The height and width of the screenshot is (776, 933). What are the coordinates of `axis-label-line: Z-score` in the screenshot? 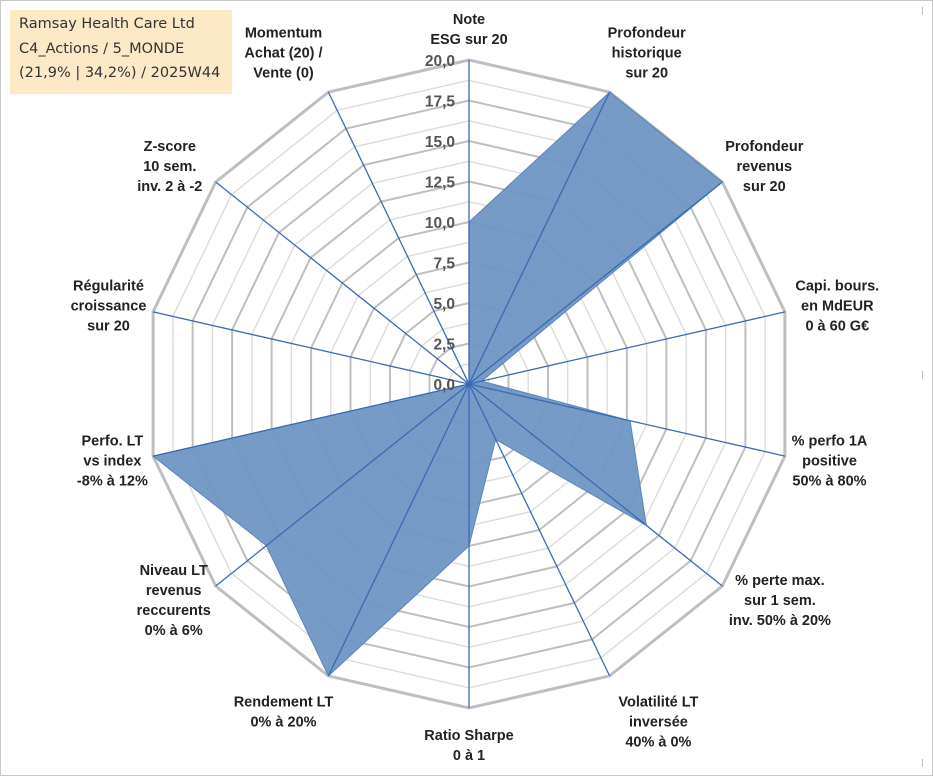 It's located at (170, 147).